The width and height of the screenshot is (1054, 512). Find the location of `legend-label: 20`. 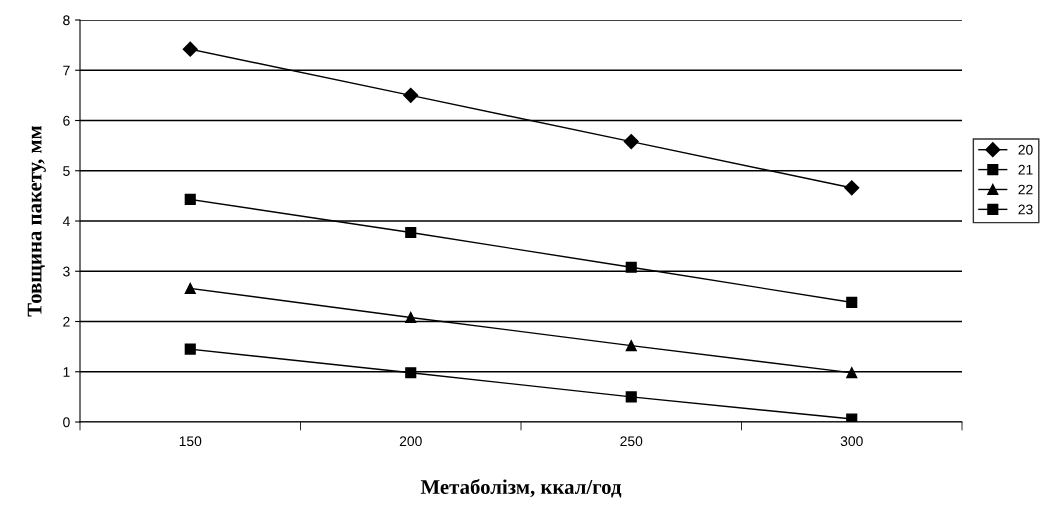

legend-label: 20 is located at coordinates (1025, 149).